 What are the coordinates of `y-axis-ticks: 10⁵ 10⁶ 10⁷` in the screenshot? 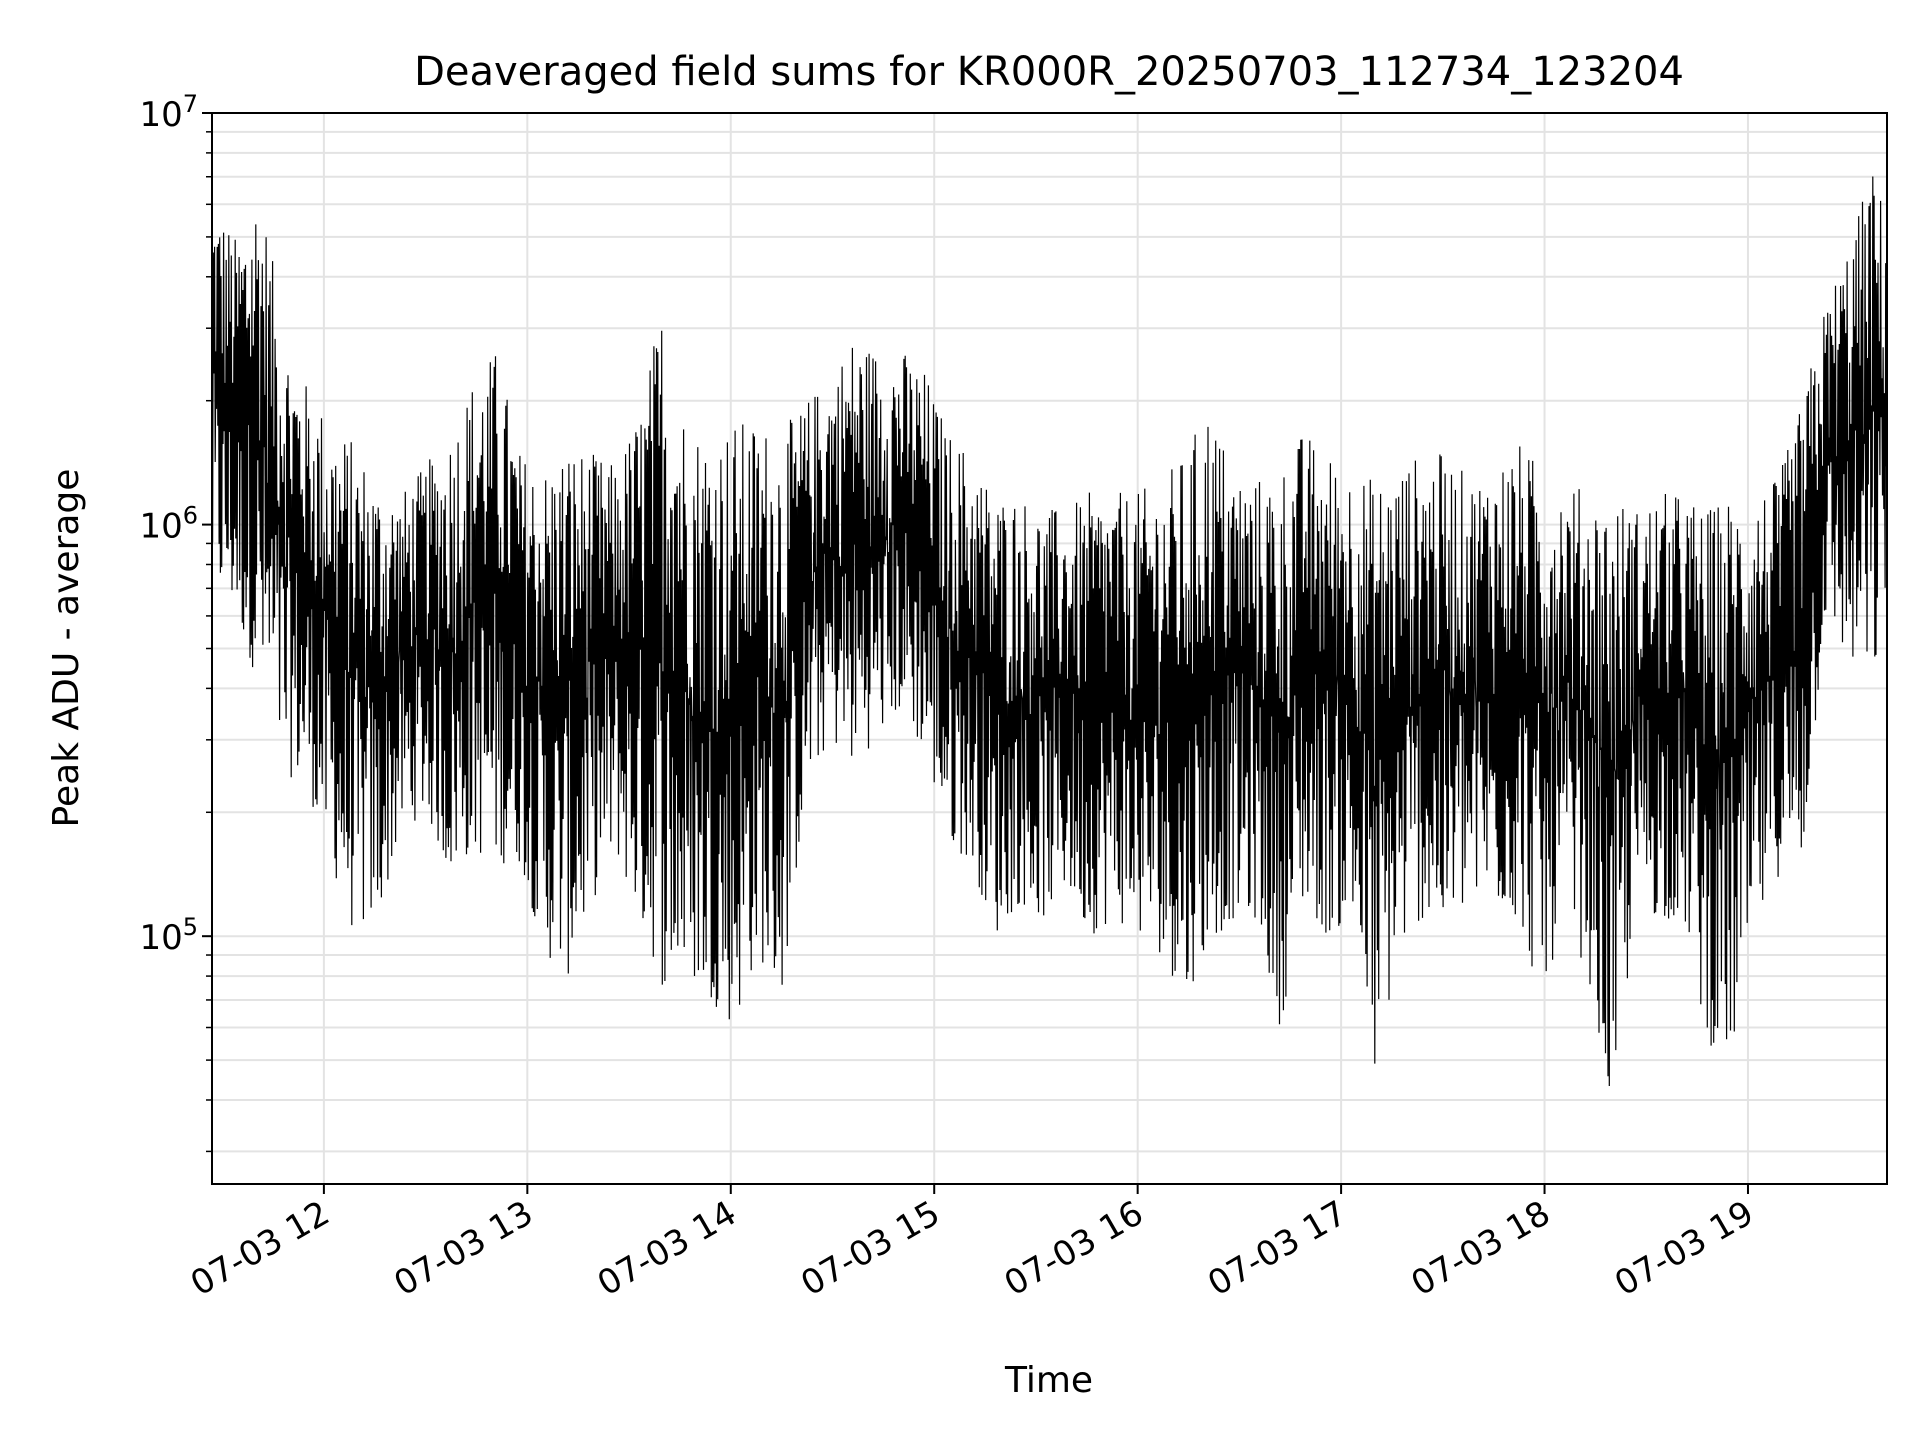 It's located at (175, 621).